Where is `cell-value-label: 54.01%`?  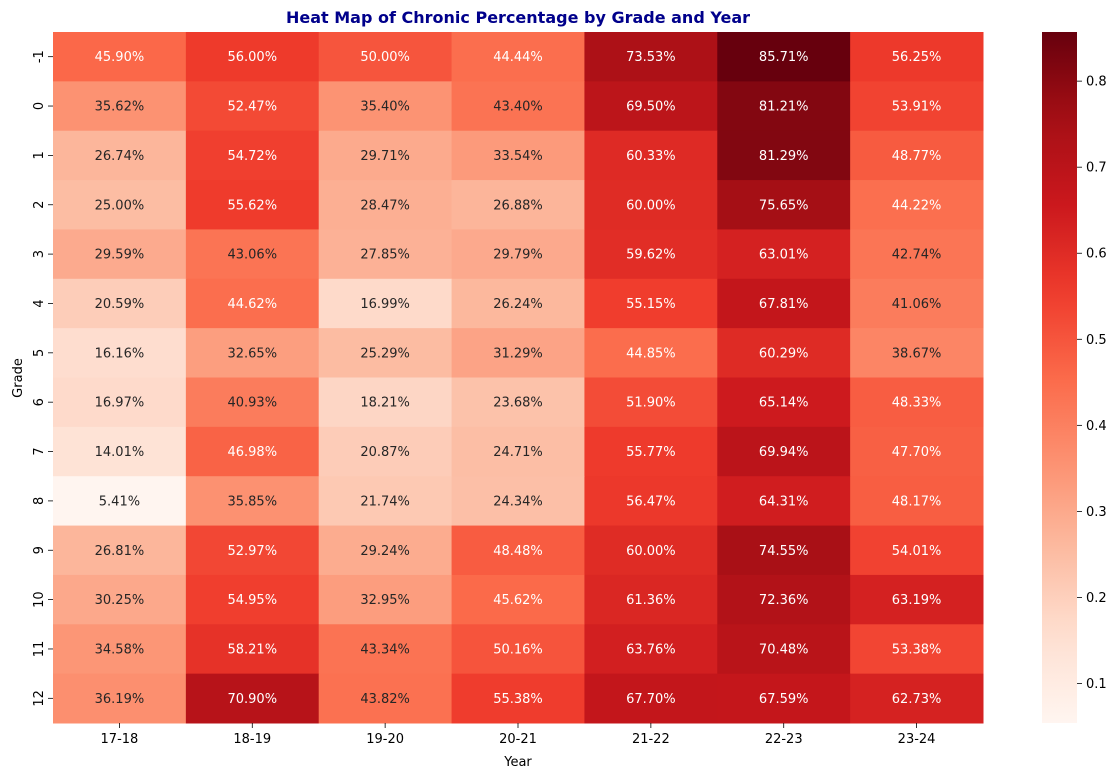
cell-value-label: 54.01% is located at coordinates (917, 551).